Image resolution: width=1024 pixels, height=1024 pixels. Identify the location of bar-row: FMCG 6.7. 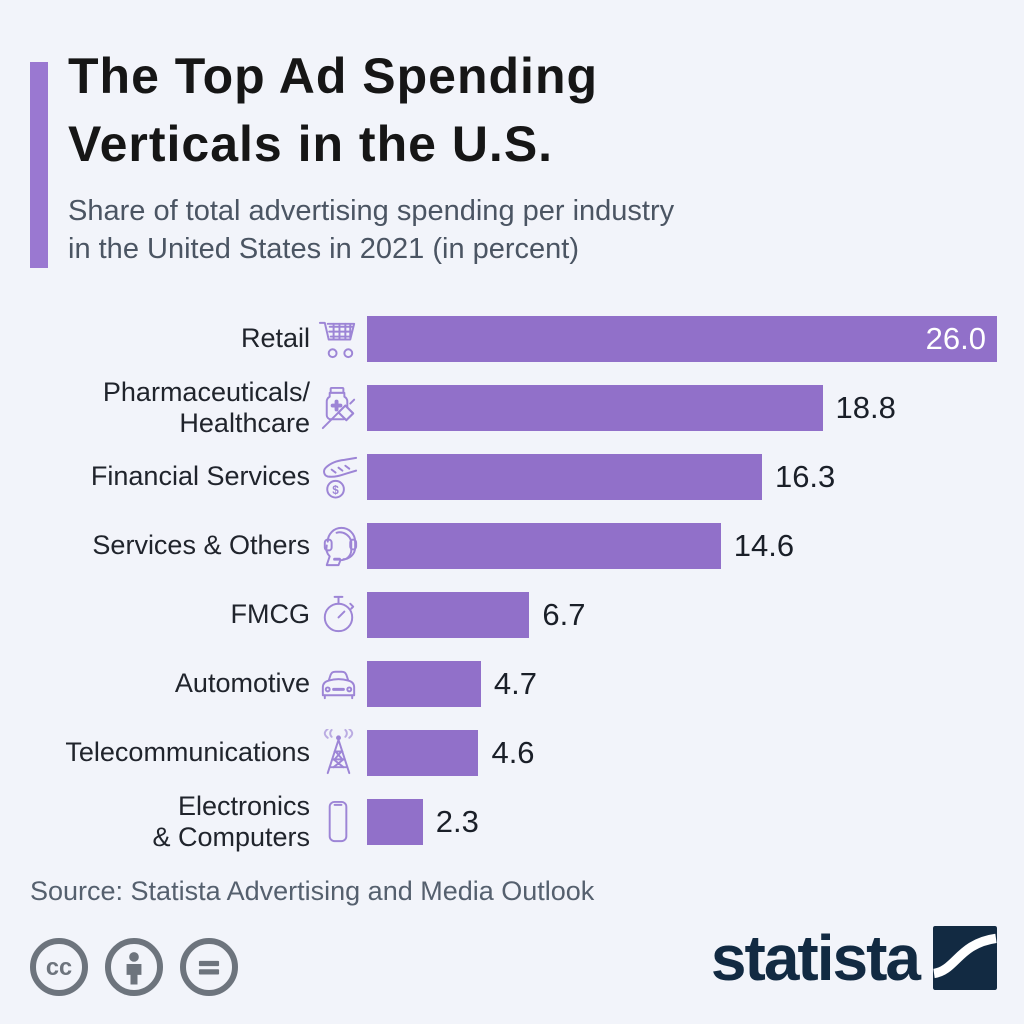
(513, 614).